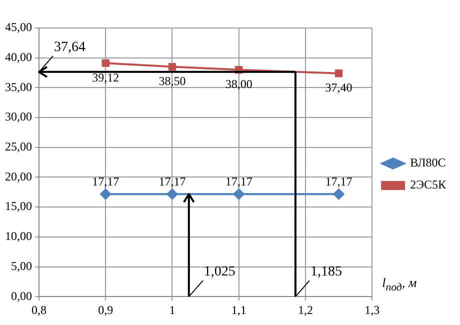 This screenshot has width=460, height=325. I want to click on ref-line-label: 1,025, so click(220, 272).